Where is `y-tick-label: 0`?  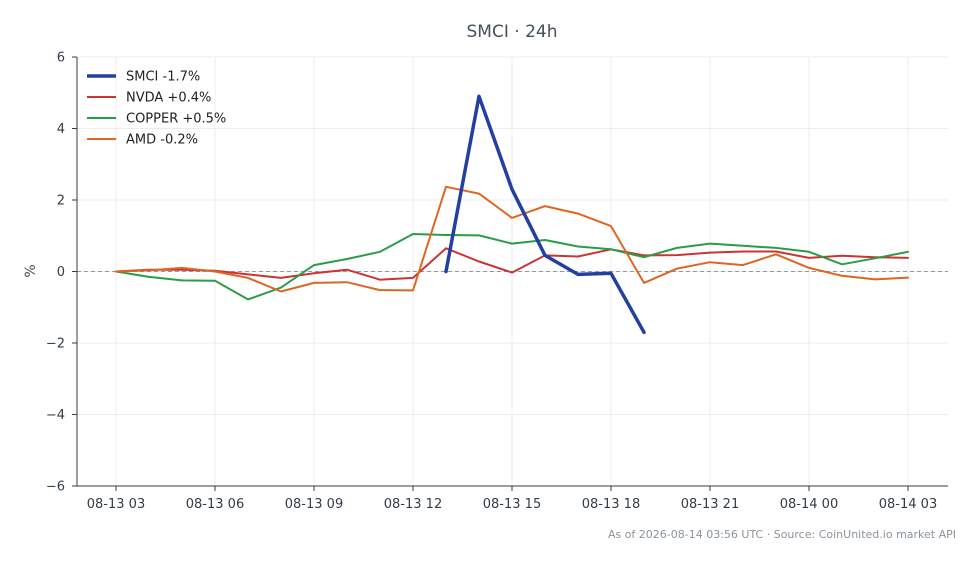 y-tick-label: 0 is located at coordinates (61, 272).